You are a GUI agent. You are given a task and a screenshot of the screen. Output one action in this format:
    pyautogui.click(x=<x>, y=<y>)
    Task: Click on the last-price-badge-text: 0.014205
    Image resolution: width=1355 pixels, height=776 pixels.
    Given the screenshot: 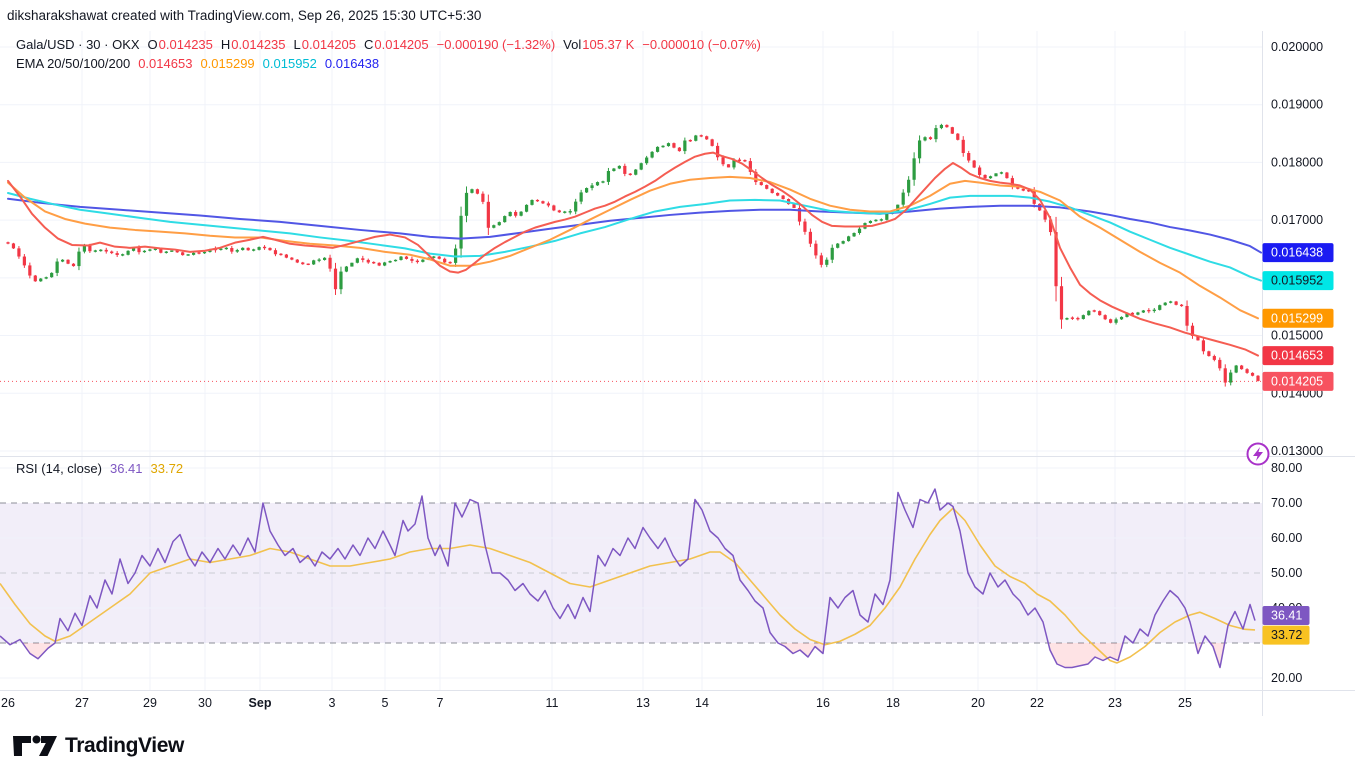 What is the action you would take?
    pyautogui.click(x=1297, y=381)
    